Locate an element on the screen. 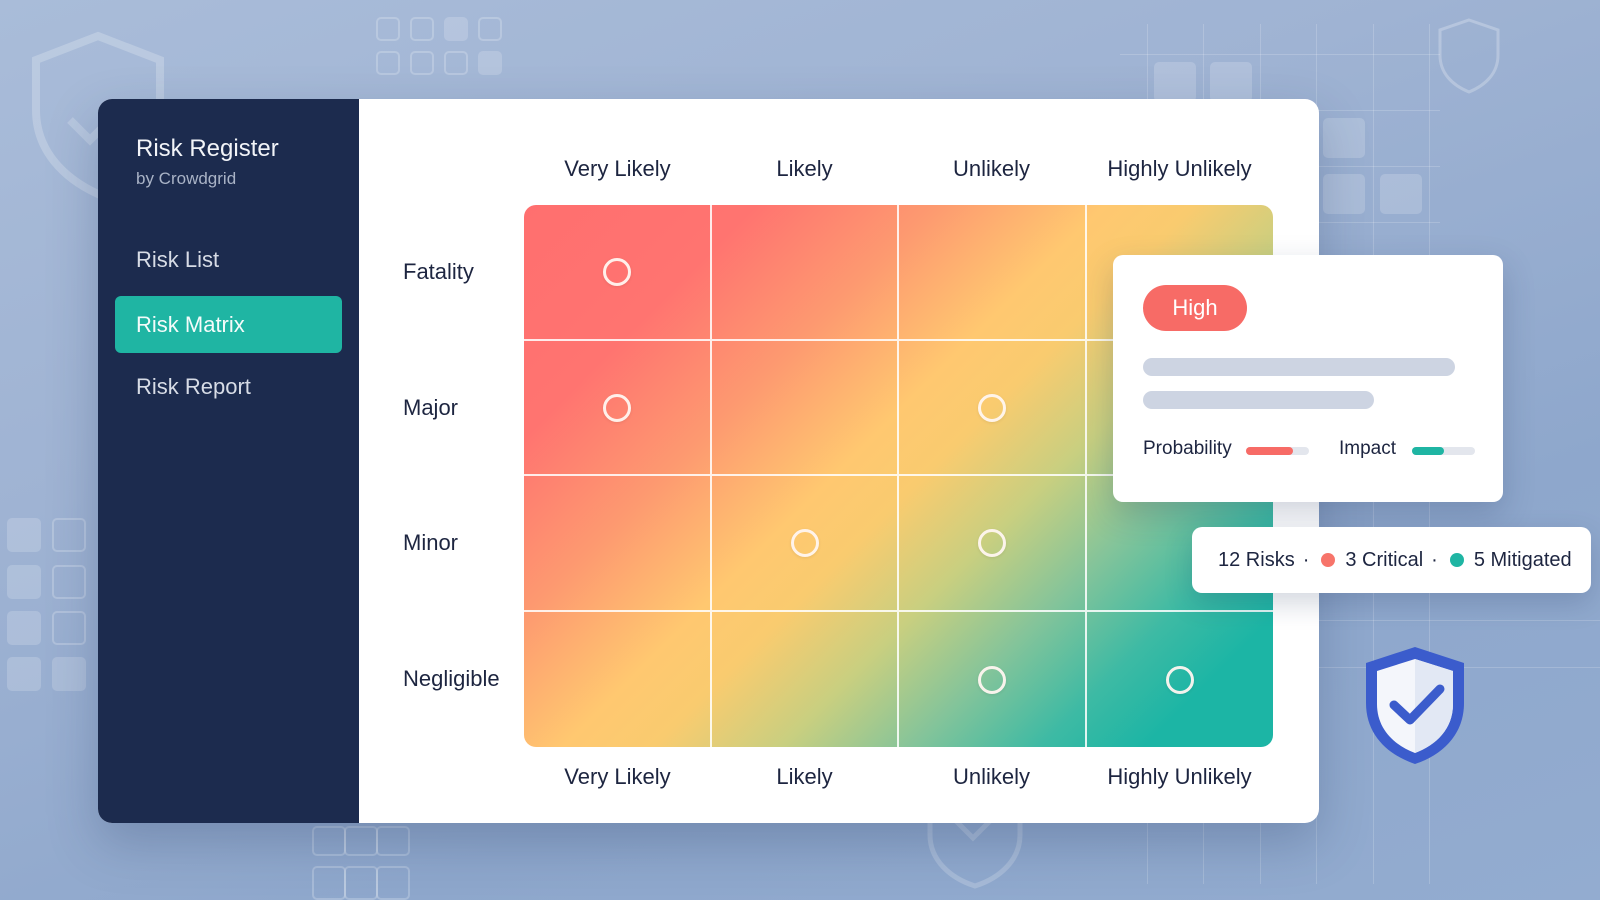 The image size is (1600, 900). column-footer-unlikely: Unlikely is located at coordinates (991, 776).